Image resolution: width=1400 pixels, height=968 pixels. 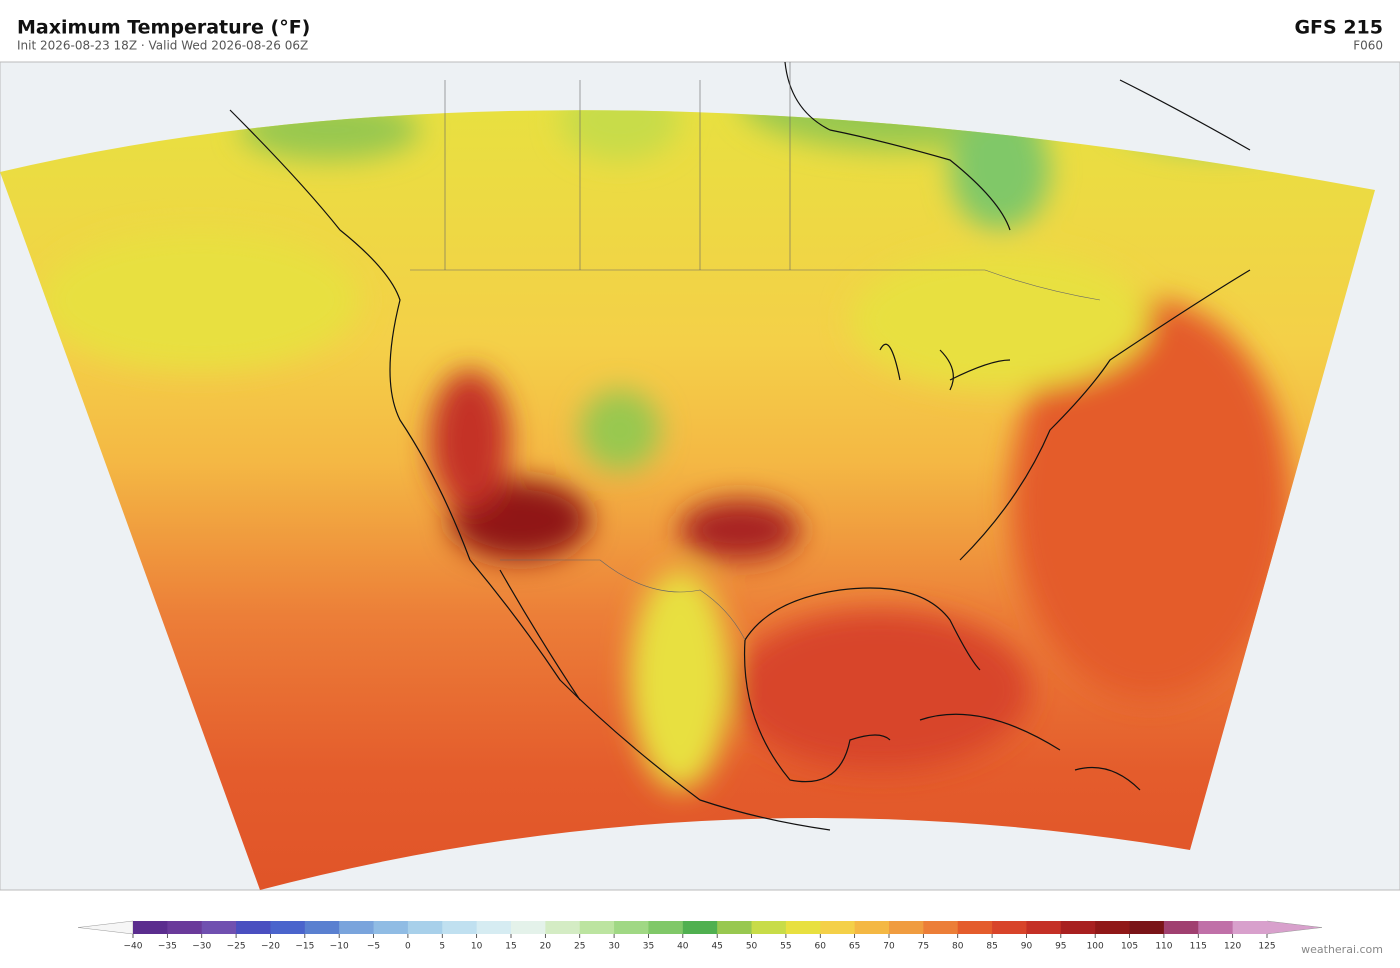 I want to click on colorbar-tick-label: −35, so click(x=167, y=947).